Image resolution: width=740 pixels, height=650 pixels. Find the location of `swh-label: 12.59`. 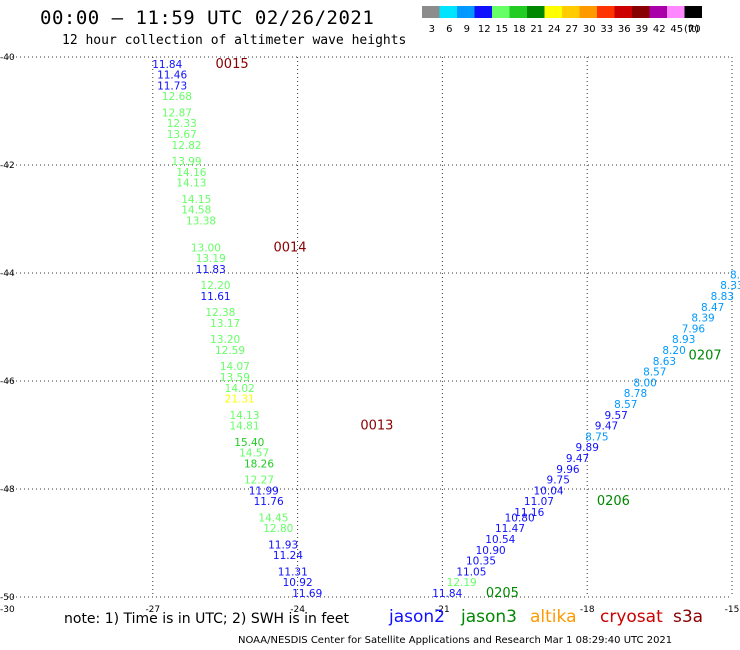

swh-label: 12.59 is located at coordinates (230, 351).